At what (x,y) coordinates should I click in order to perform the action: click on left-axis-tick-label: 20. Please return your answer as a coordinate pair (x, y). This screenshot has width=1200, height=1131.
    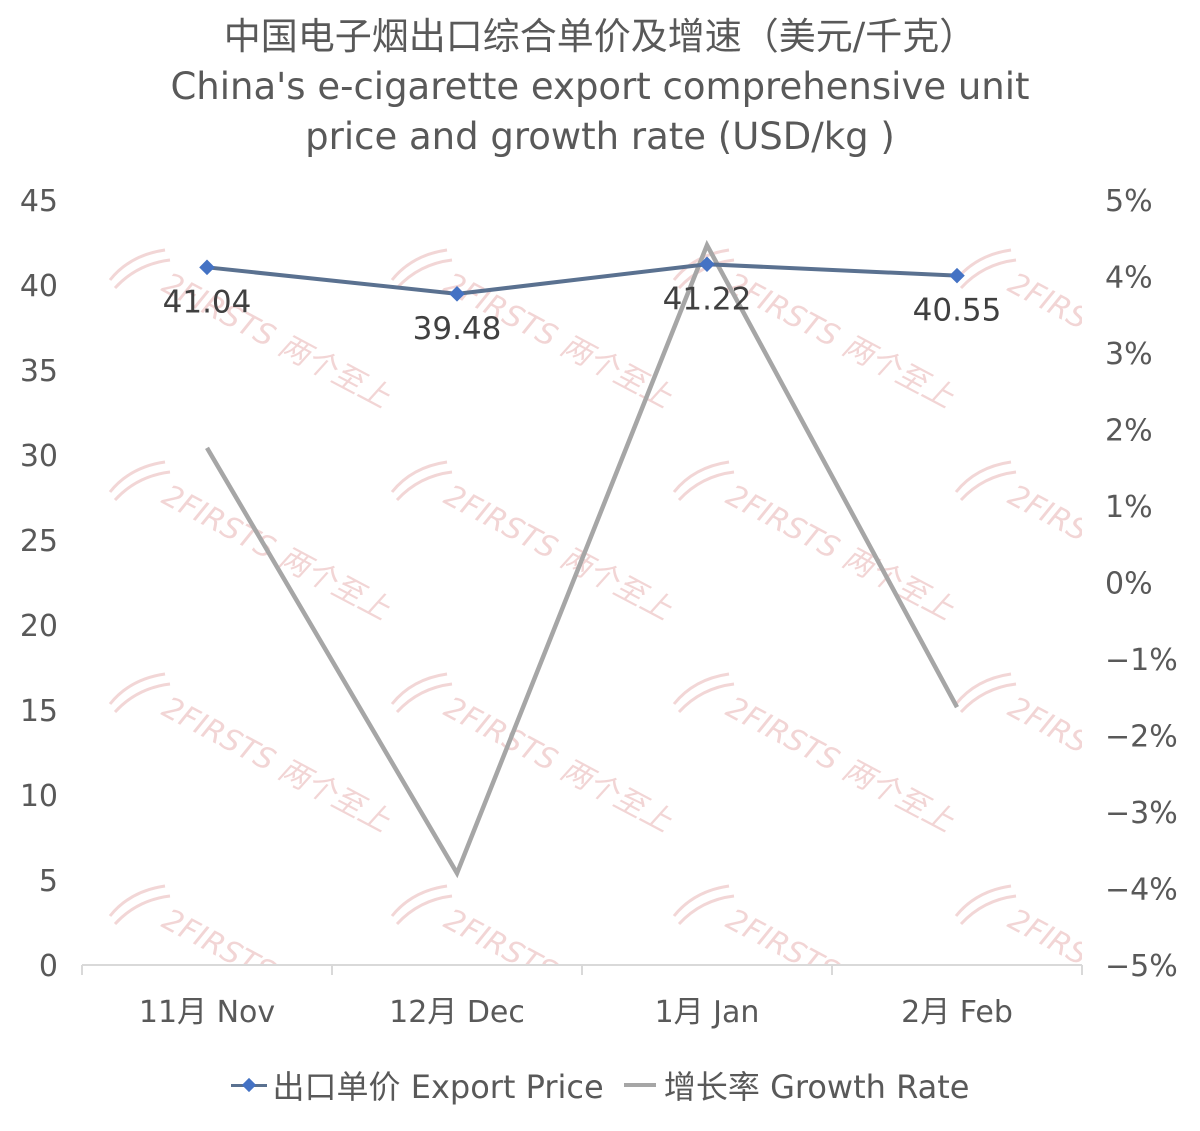
    Looking at the image, I should click on (39, 626).